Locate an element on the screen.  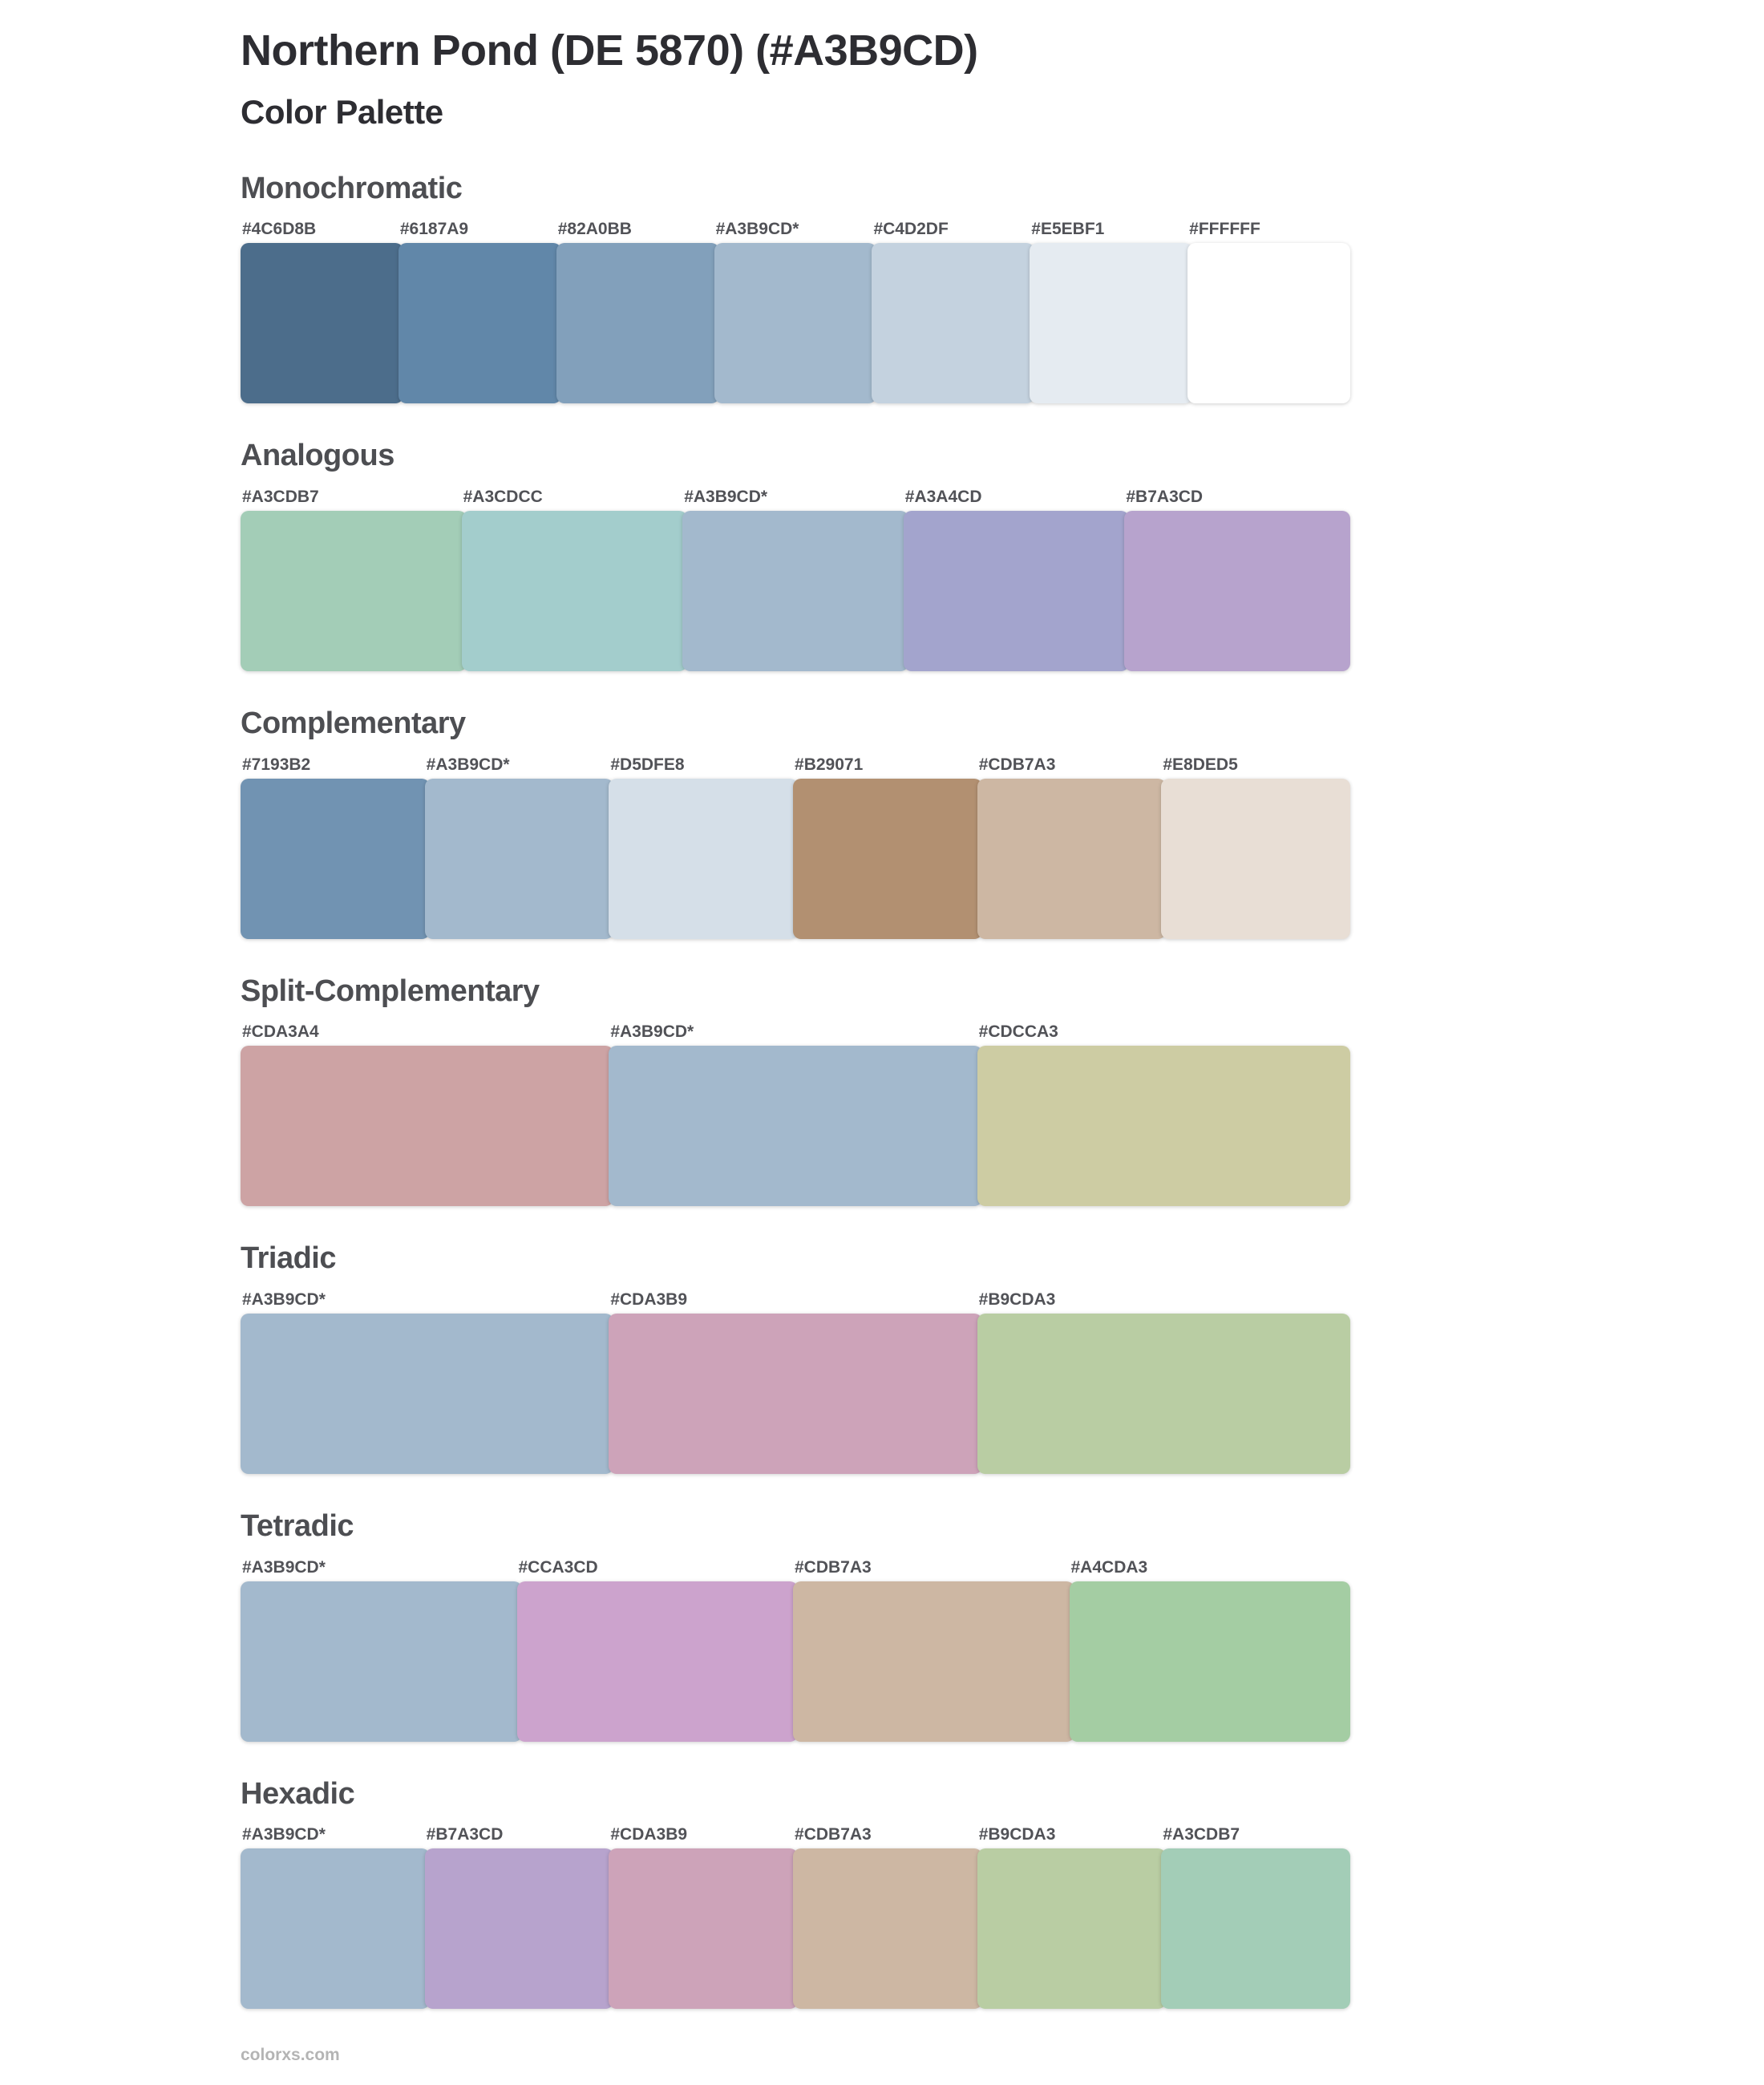
swatch-hex-label: #E8DED5 is located at coordinates (1200, 765).